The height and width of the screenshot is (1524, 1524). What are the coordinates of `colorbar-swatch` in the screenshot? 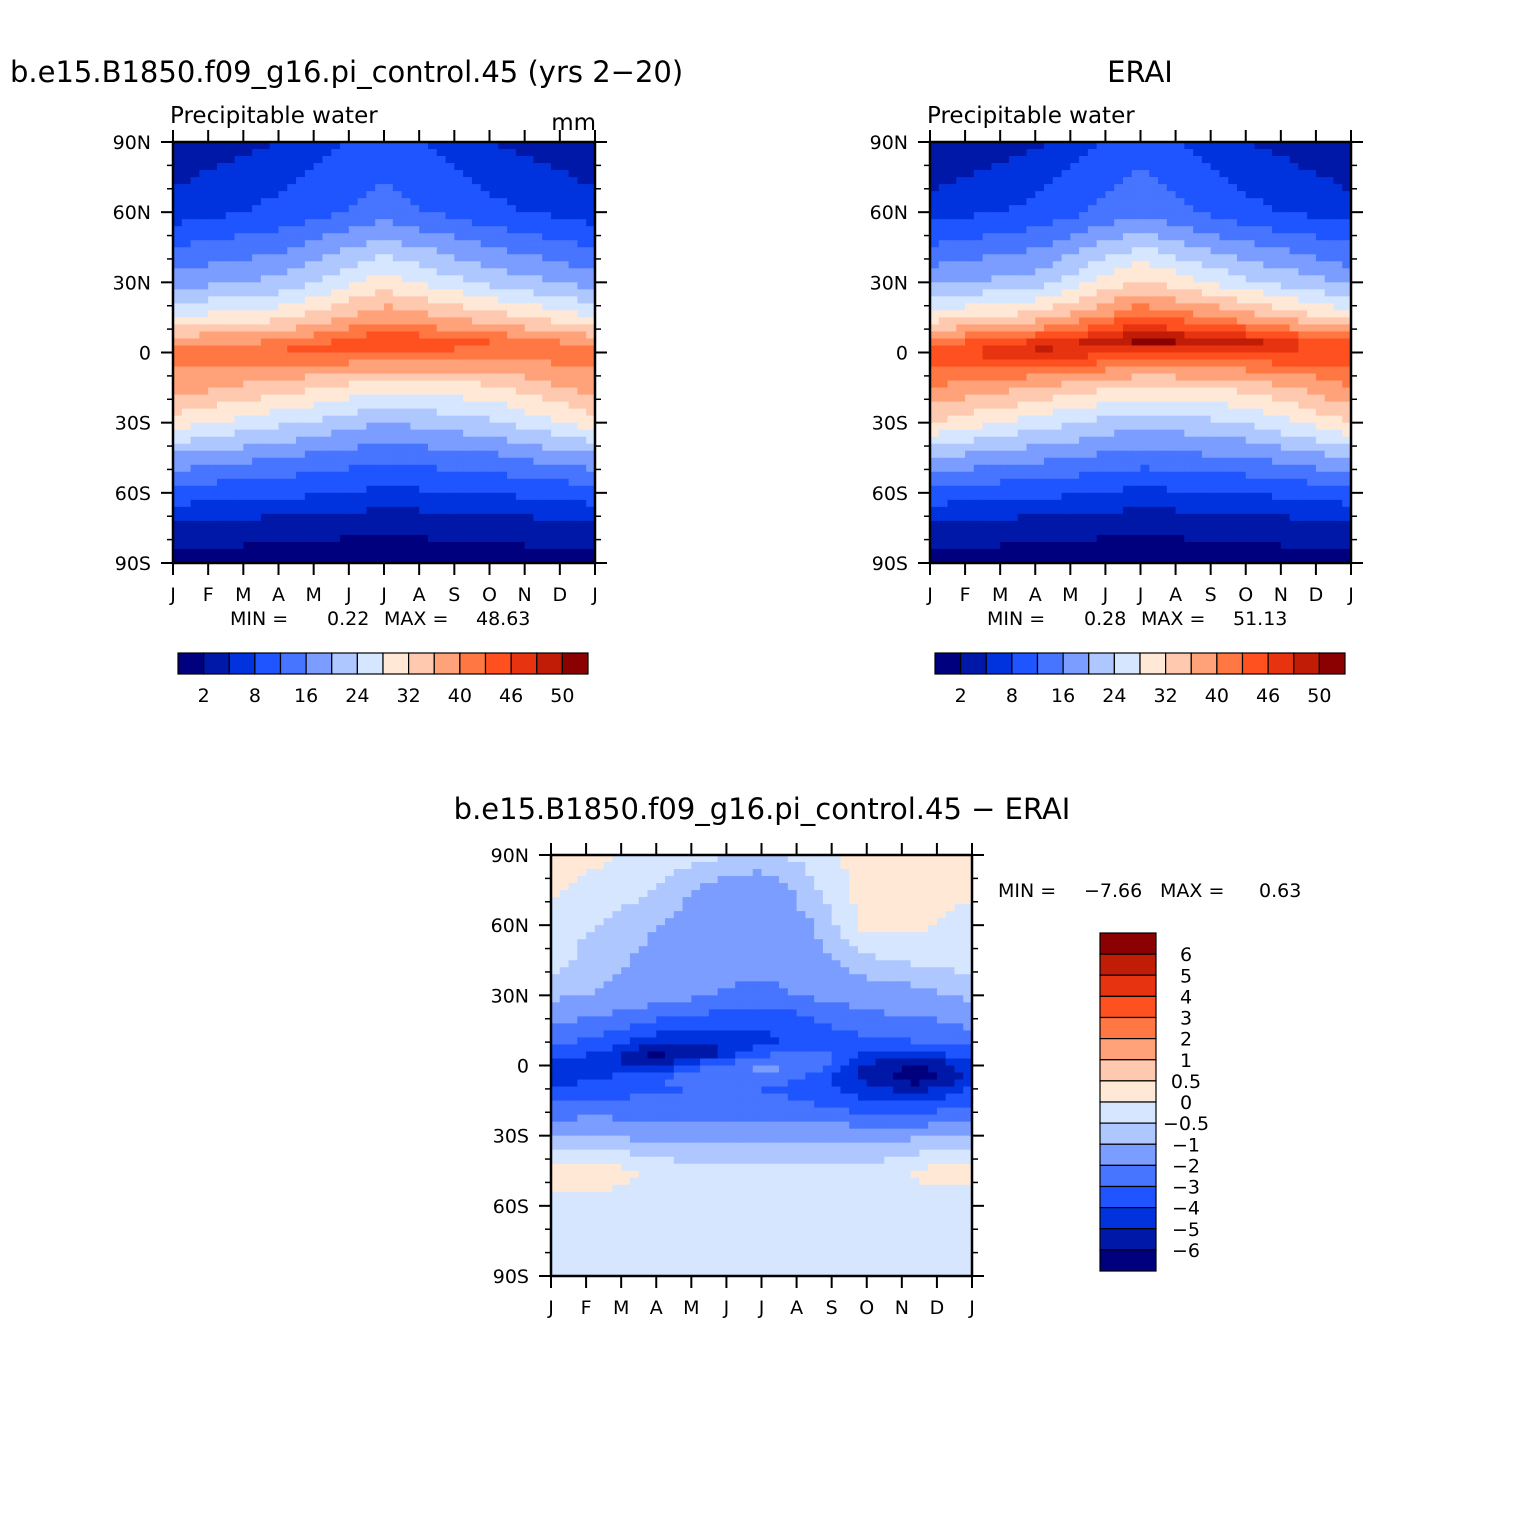 It's located at (447, 663).